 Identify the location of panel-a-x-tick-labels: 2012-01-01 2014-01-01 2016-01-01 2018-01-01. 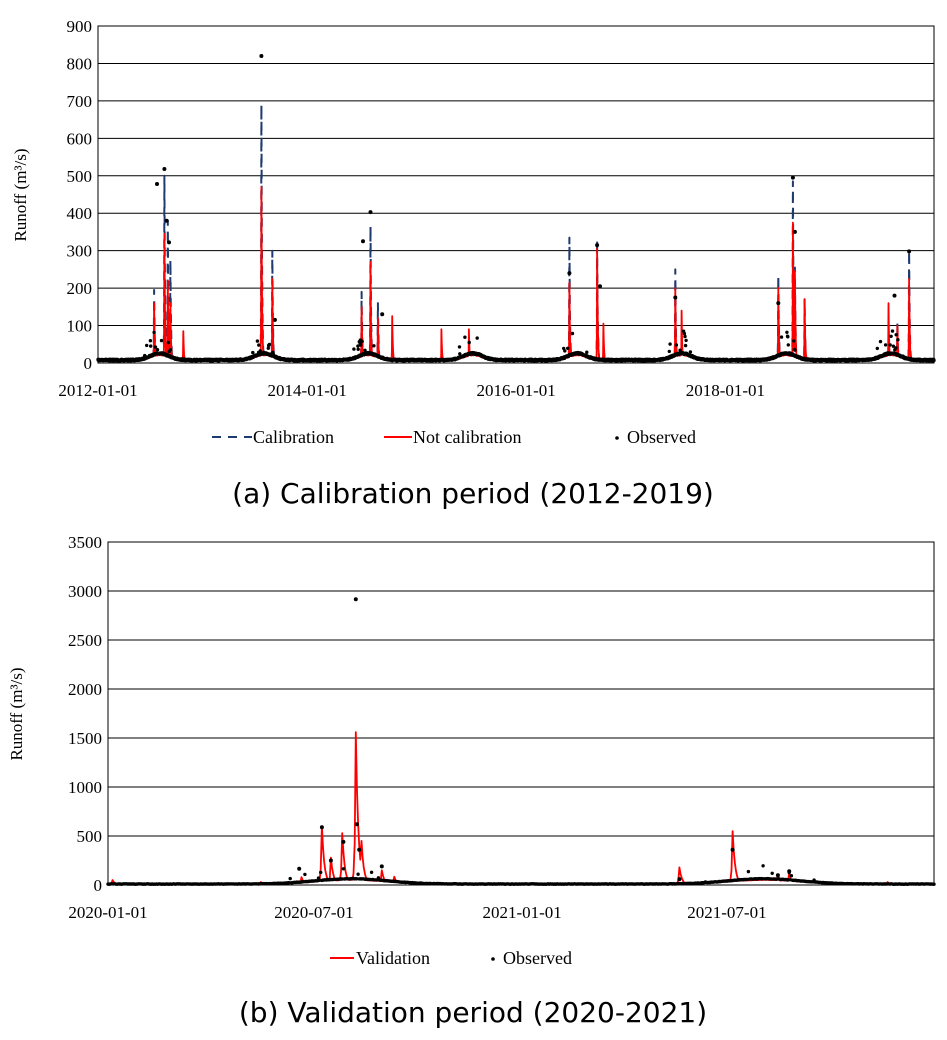
(411, 390).